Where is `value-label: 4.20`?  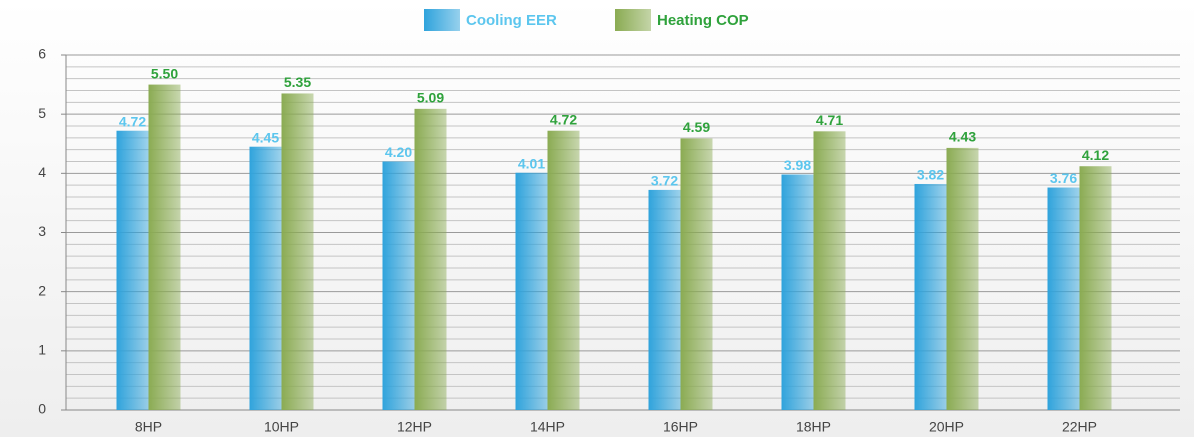
value-label: 4.20 is located at coordinates (398, 152).